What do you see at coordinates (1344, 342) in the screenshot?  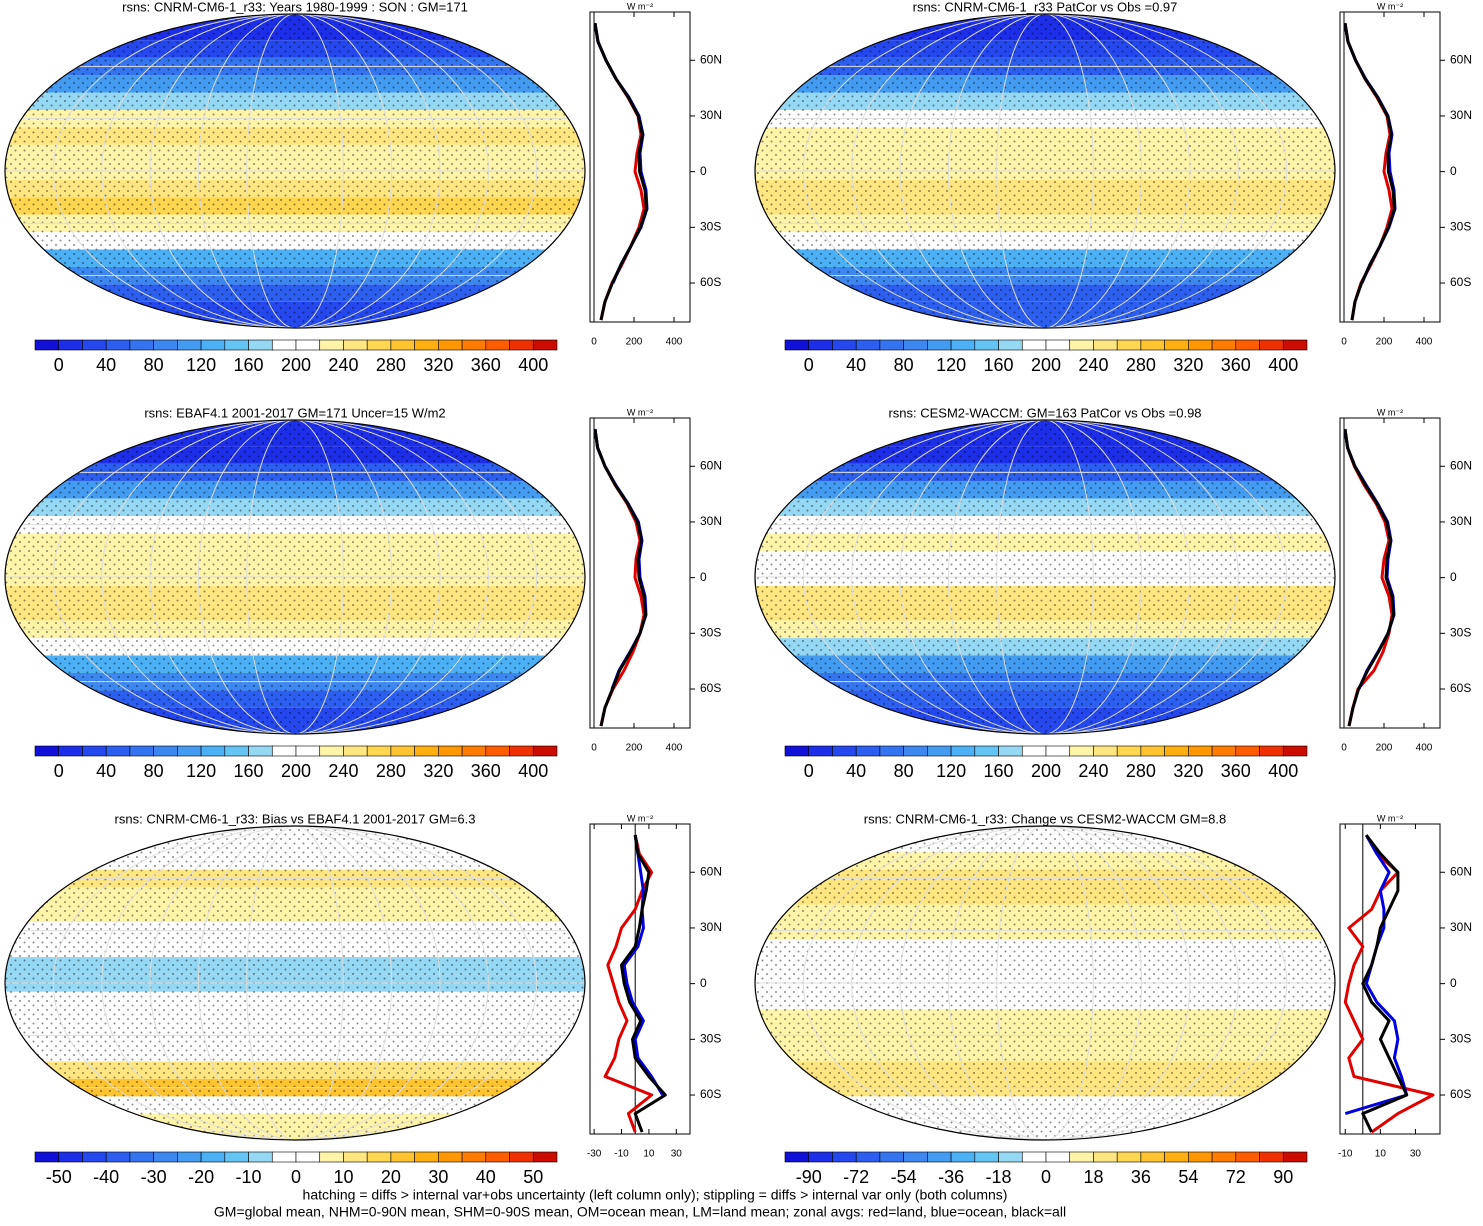 I see `x-tick-label: 0` at bounding box center [1344, 342].